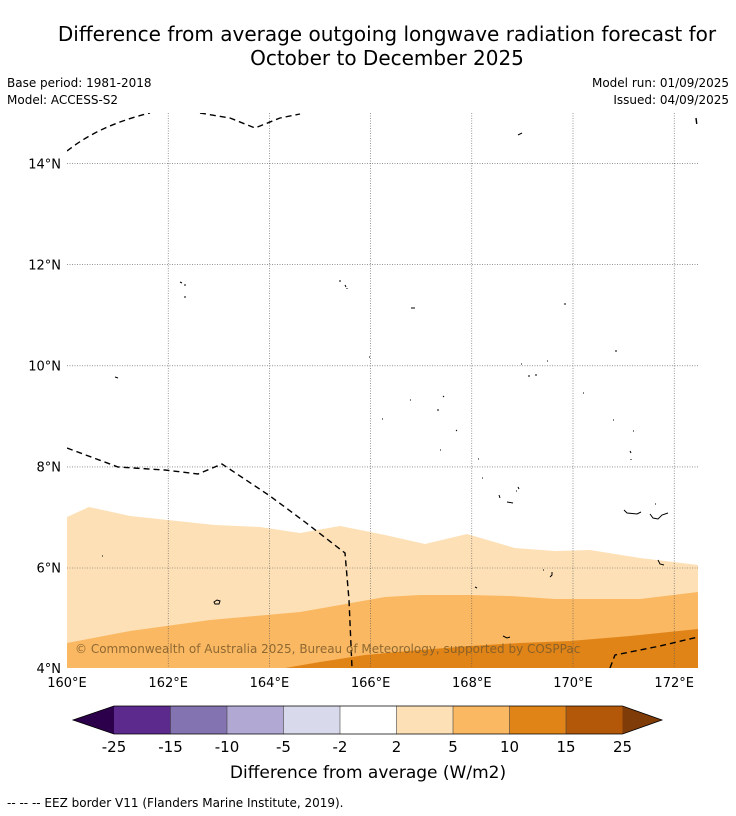 The image size is (736, 816). I want to click on lon-tick-label: 168°E, so click(472, 683).